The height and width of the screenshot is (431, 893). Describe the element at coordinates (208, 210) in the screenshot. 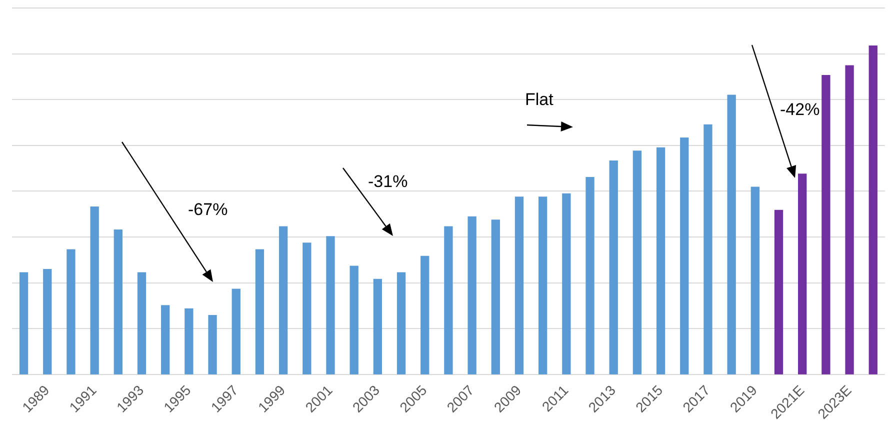

I see `annotation: -67%` at that location.